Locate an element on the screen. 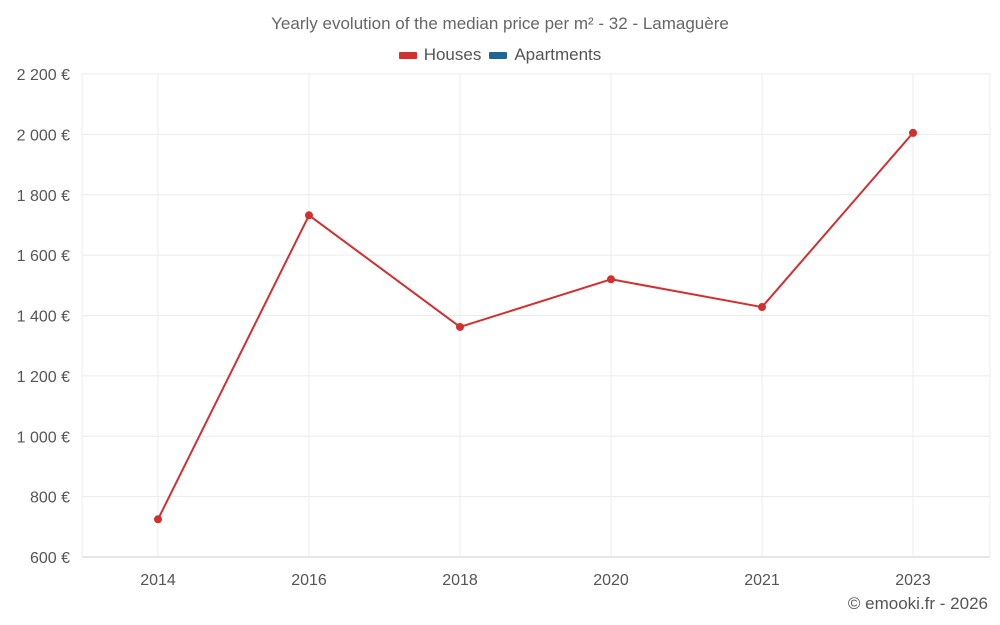 The height and width of the screenshot is (625, 1000). x-tick-label: 2020 is located at coordinates (611, 580).